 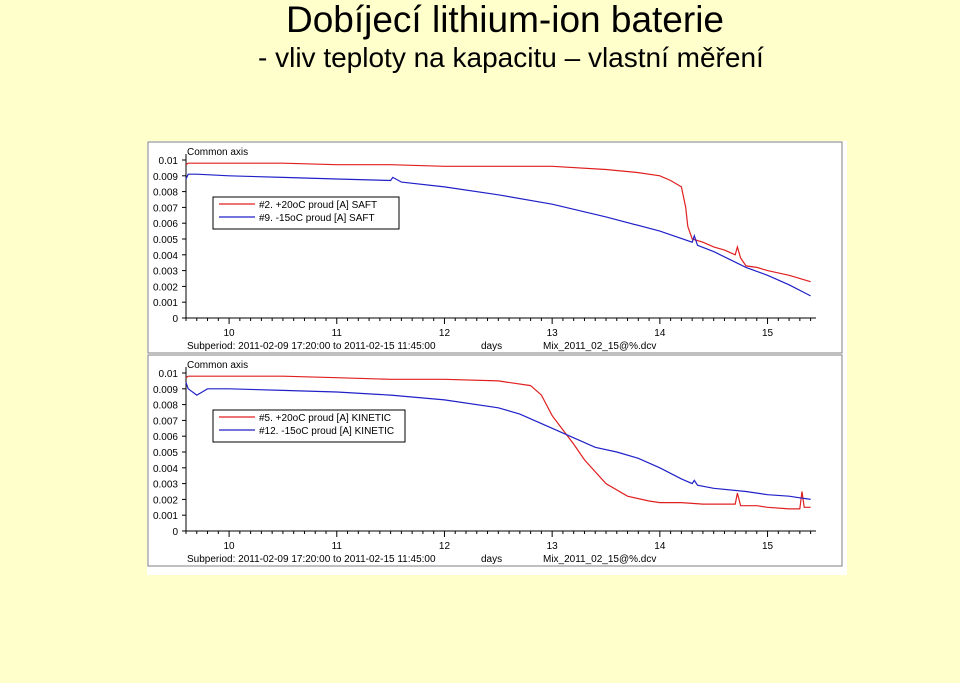 I want to click on legend-entry: #12. -15oC proud [A] KINETIC, so click(x=326, y=431).